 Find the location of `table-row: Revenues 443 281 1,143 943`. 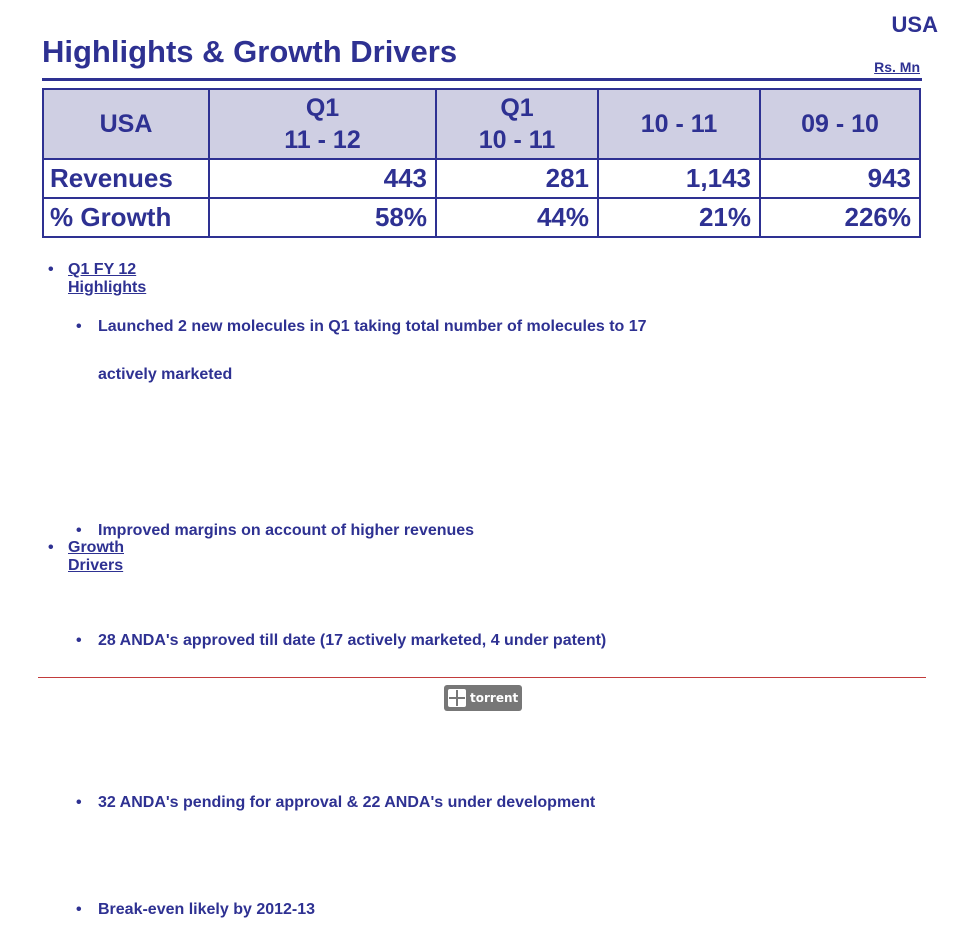

table-row: Revenues 443 281 1,143 943 is located at coordinates (481, 178).